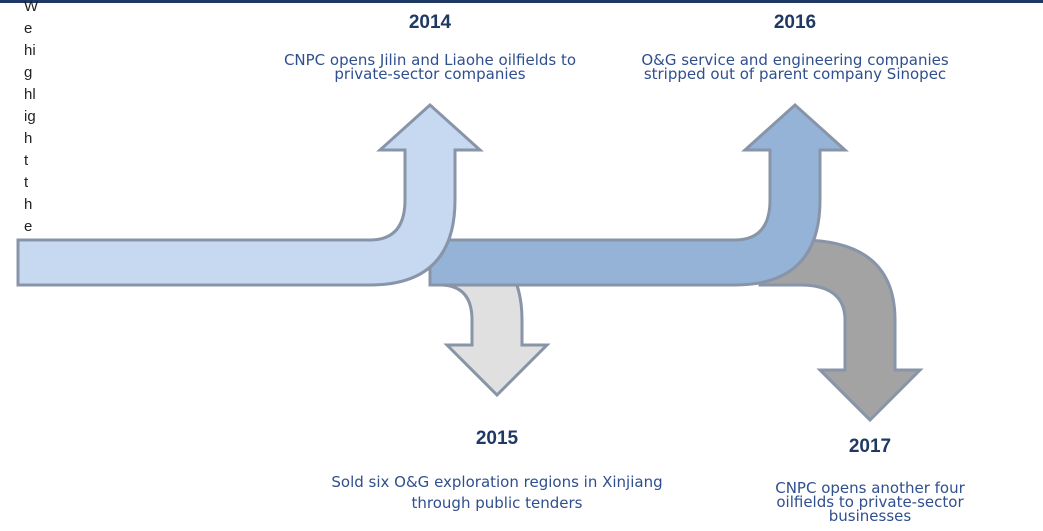  I want to click on top-rule, so click(521, 1).